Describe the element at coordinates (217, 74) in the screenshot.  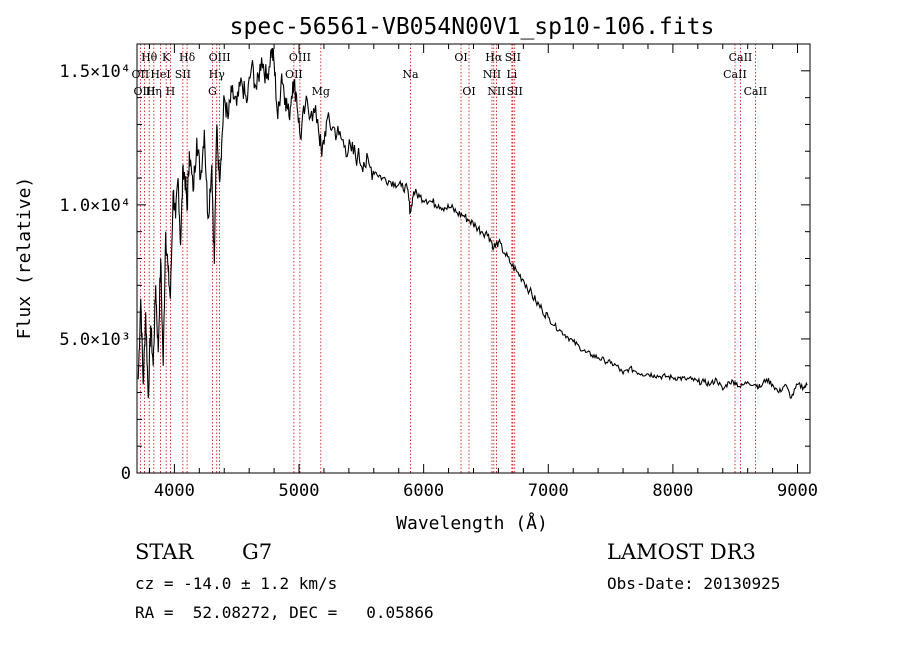
I see `line-label-10: Hγ` at that location.